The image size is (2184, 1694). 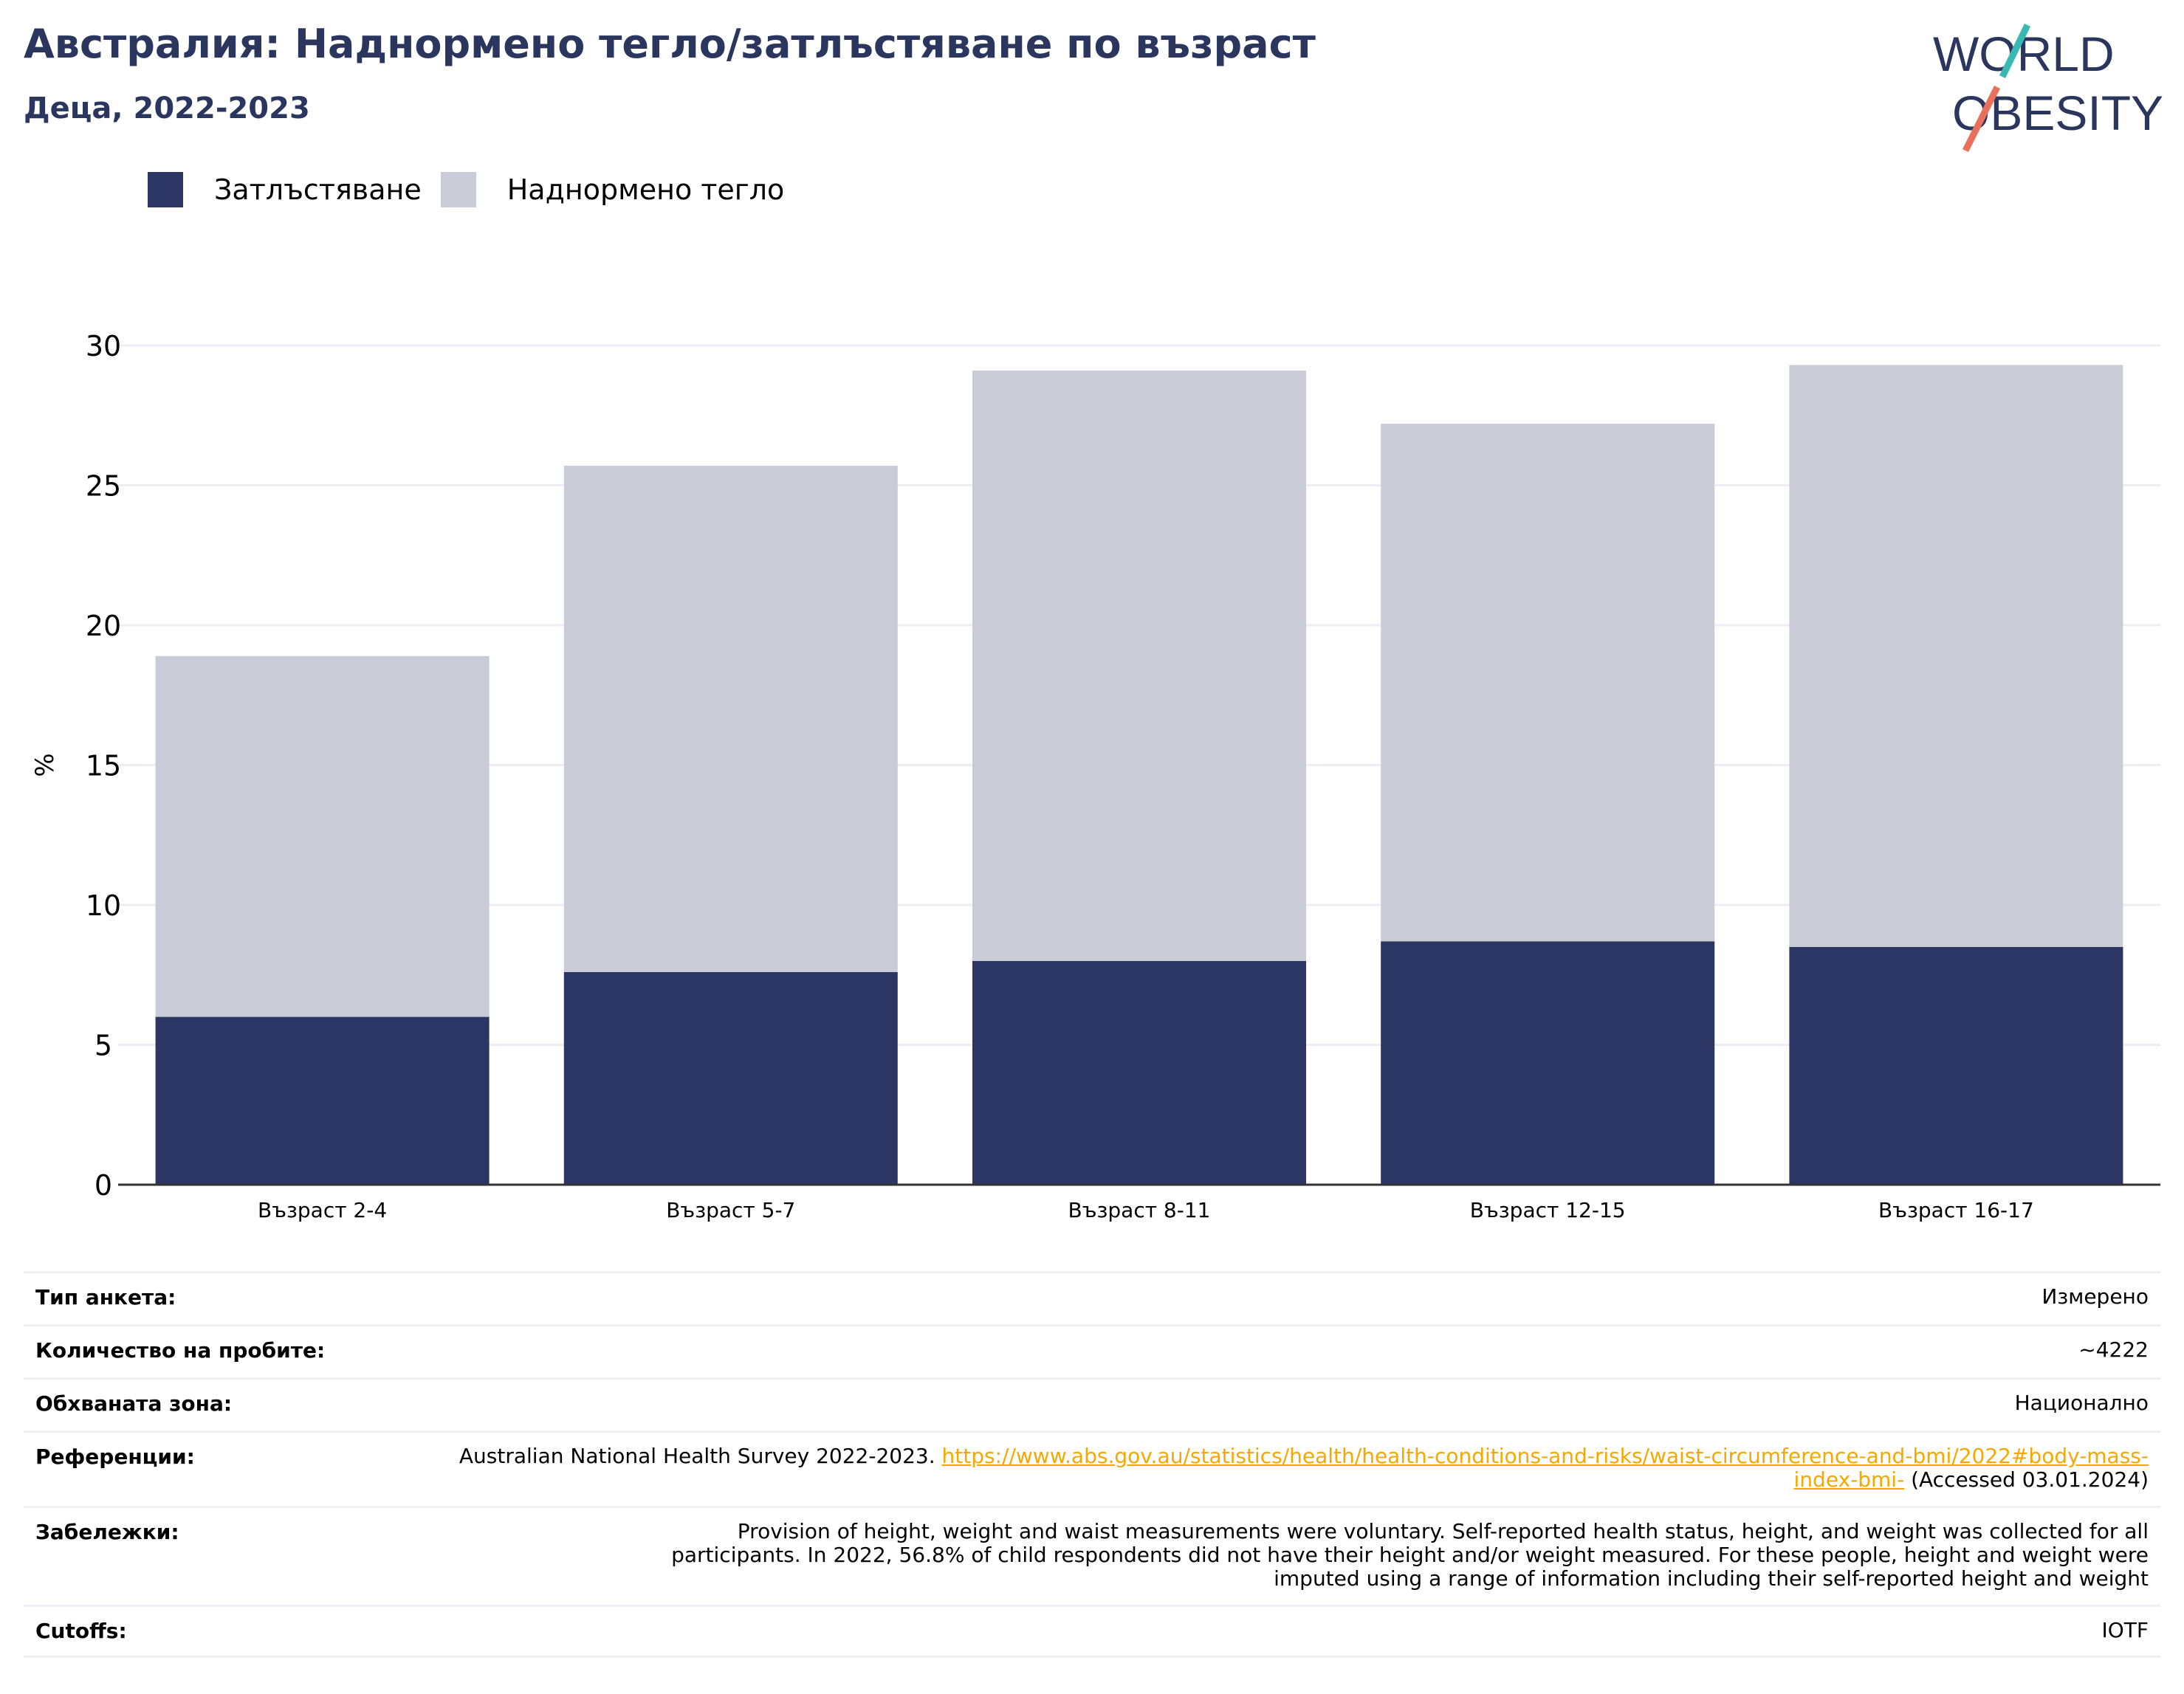 What do you see at coordinates (646, 189) in the screenshot?
I see `legend-label-overweight: Наднормено тегло` at bounding box center [646, 189].